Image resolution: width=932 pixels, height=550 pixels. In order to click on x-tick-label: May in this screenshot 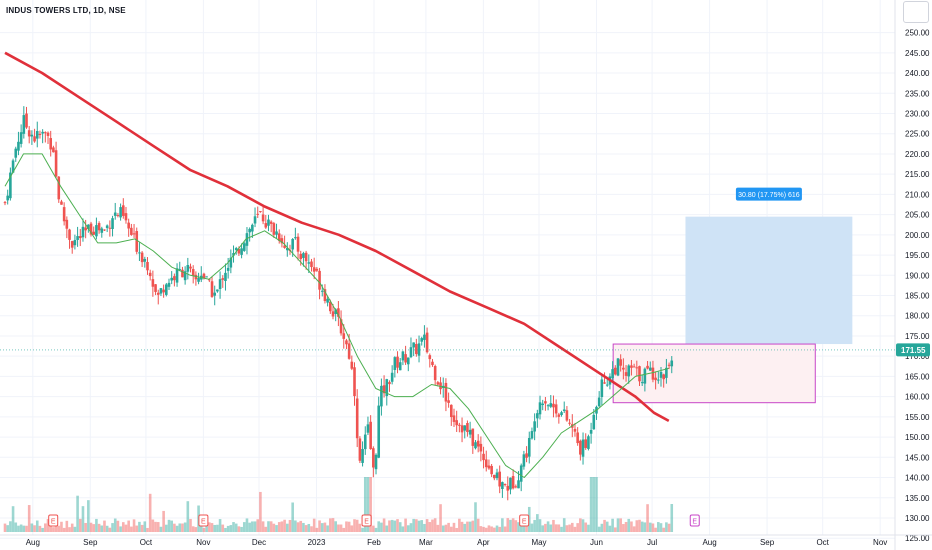, I will do `click(538, 542)`.